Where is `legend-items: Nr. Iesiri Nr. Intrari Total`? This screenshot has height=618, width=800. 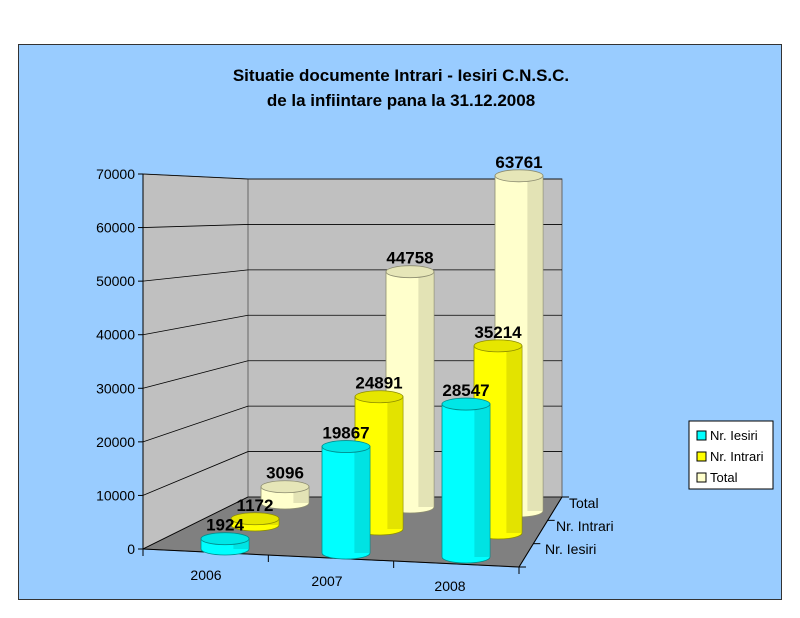
legend-items: Nr. Iesiri Nr. Intrari Total is located at coordinates (730, 456).